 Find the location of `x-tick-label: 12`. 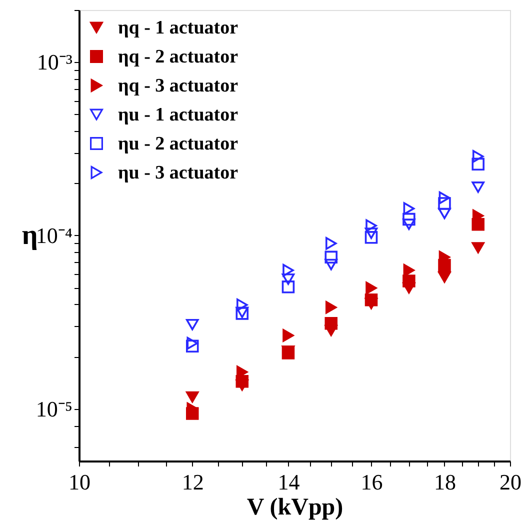

x-tick-label: 12 is located at coordinates (193, 482).